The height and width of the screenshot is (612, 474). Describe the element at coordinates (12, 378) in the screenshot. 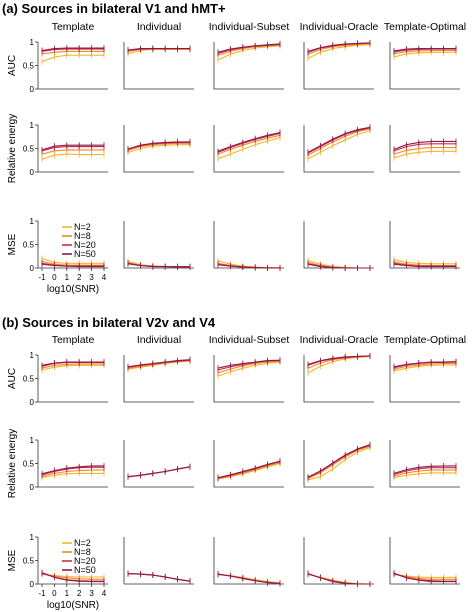

I see `row-label: AUC` at that location.